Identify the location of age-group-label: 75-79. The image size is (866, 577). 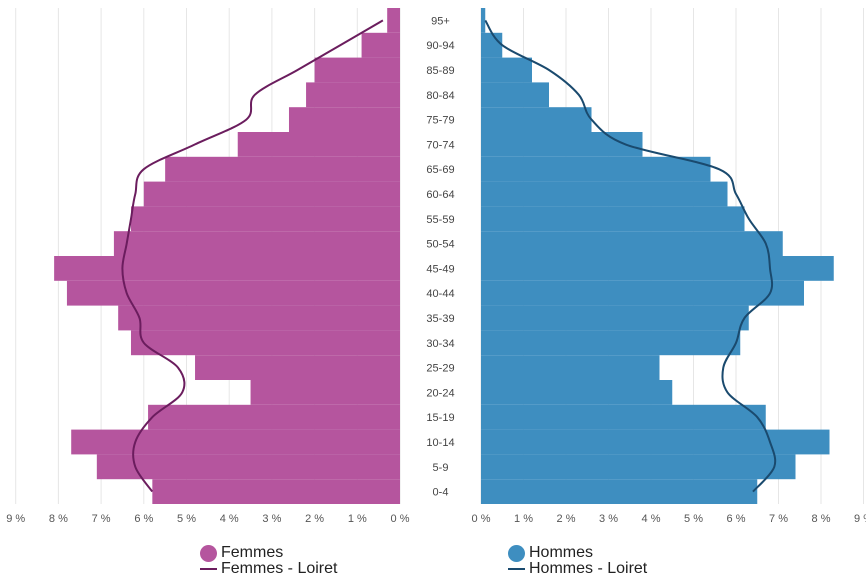
(440, 121).